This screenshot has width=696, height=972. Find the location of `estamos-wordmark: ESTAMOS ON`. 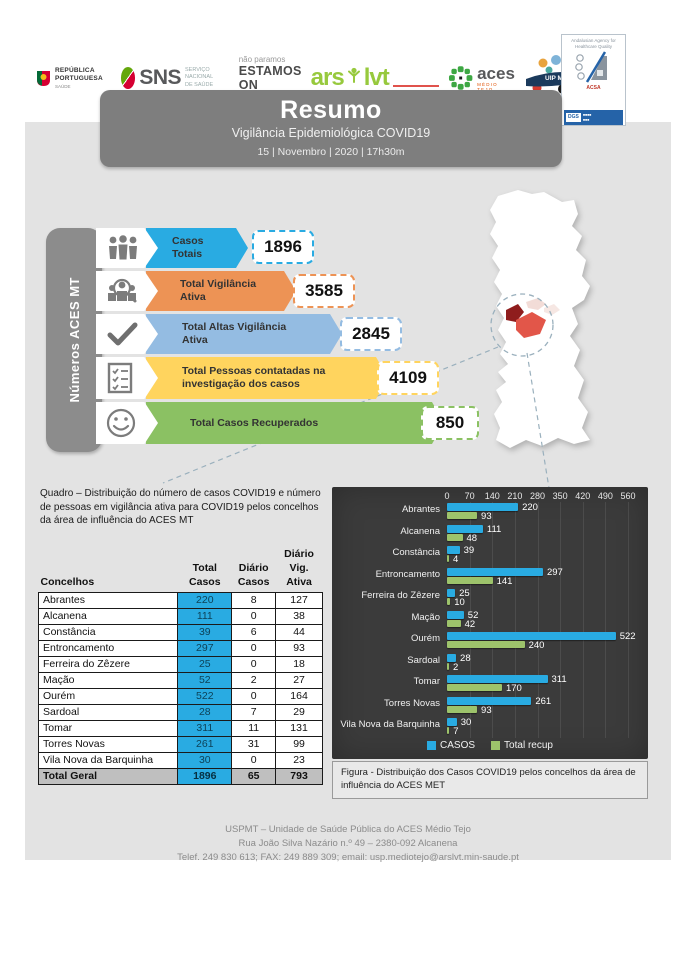

estamos-wordmark: ESTAMOS ON is located at coordinates (270, 78).